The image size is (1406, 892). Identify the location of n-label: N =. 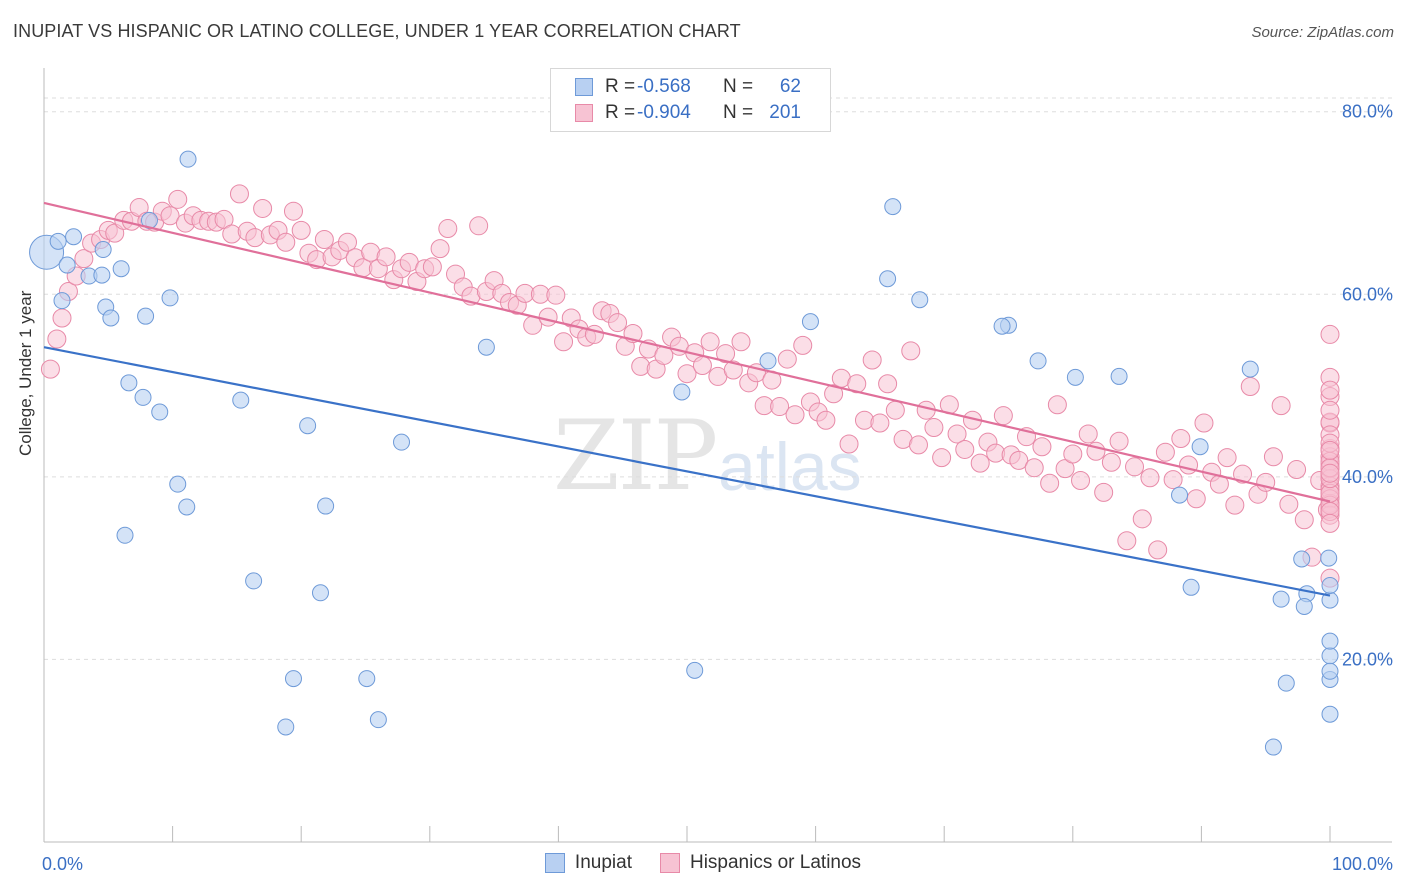
(738, 86).